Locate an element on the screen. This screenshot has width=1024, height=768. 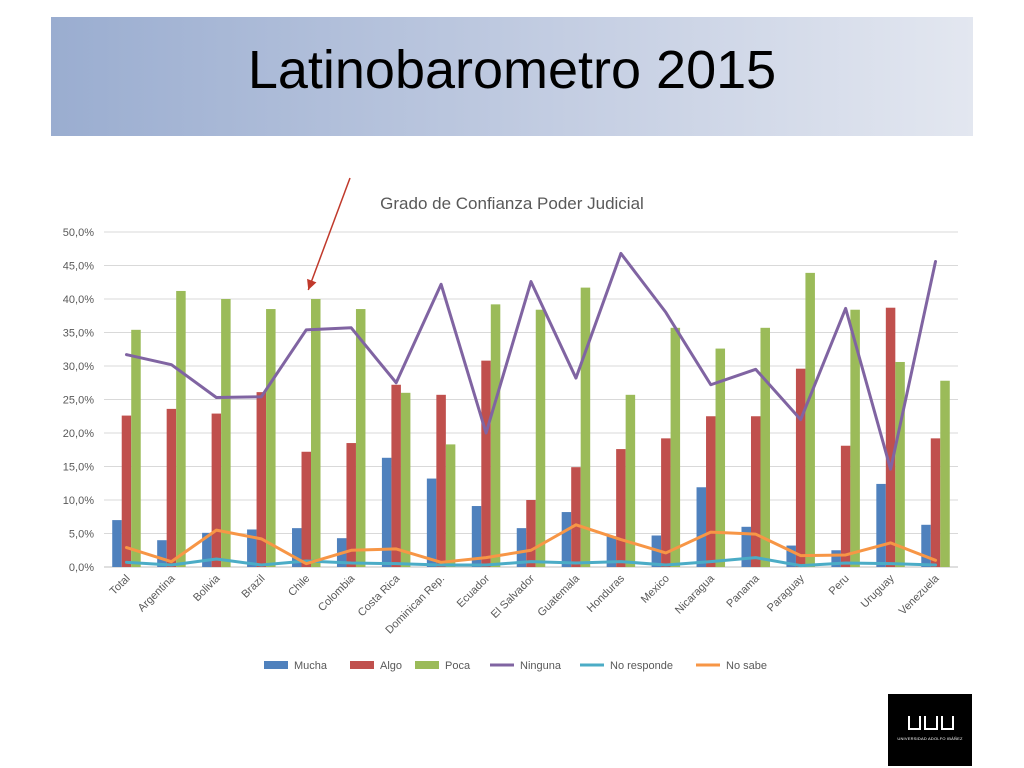
x-tick-label: El Salvador is located at coordinates (513, 596).